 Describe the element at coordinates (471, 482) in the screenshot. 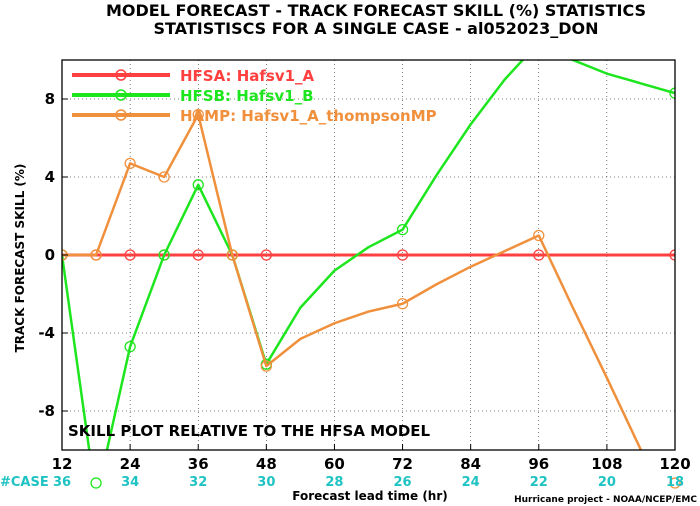

I see `case-count-value: 24` at that location.